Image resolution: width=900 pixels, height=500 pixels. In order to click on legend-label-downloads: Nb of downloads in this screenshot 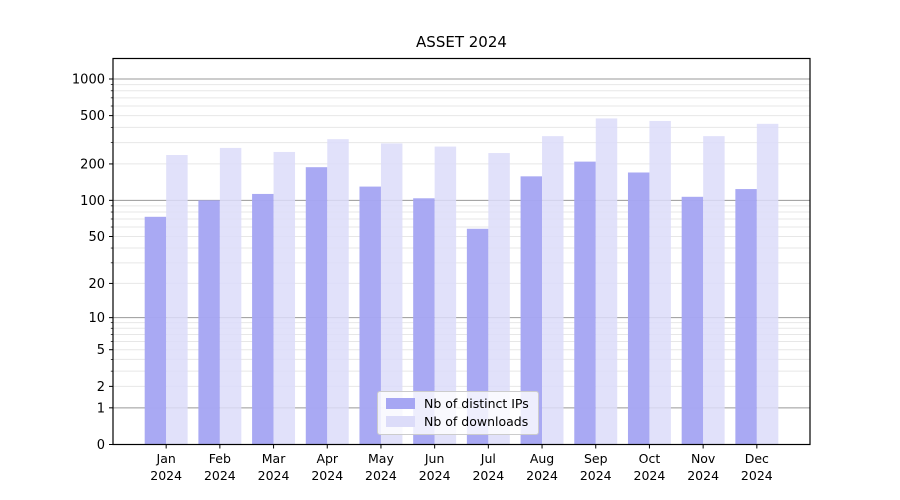, I will do `click(476, 421)`.